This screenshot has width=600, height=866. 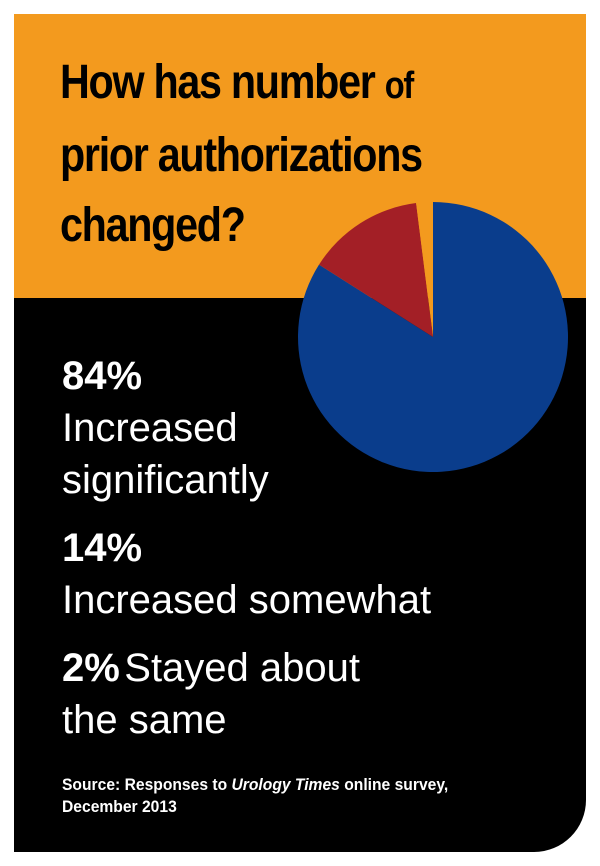 What do you see at coordinates (165, 480) in the screenshot?
I see `stat-label-line-2: significantly` at bounding box center [165, 480].